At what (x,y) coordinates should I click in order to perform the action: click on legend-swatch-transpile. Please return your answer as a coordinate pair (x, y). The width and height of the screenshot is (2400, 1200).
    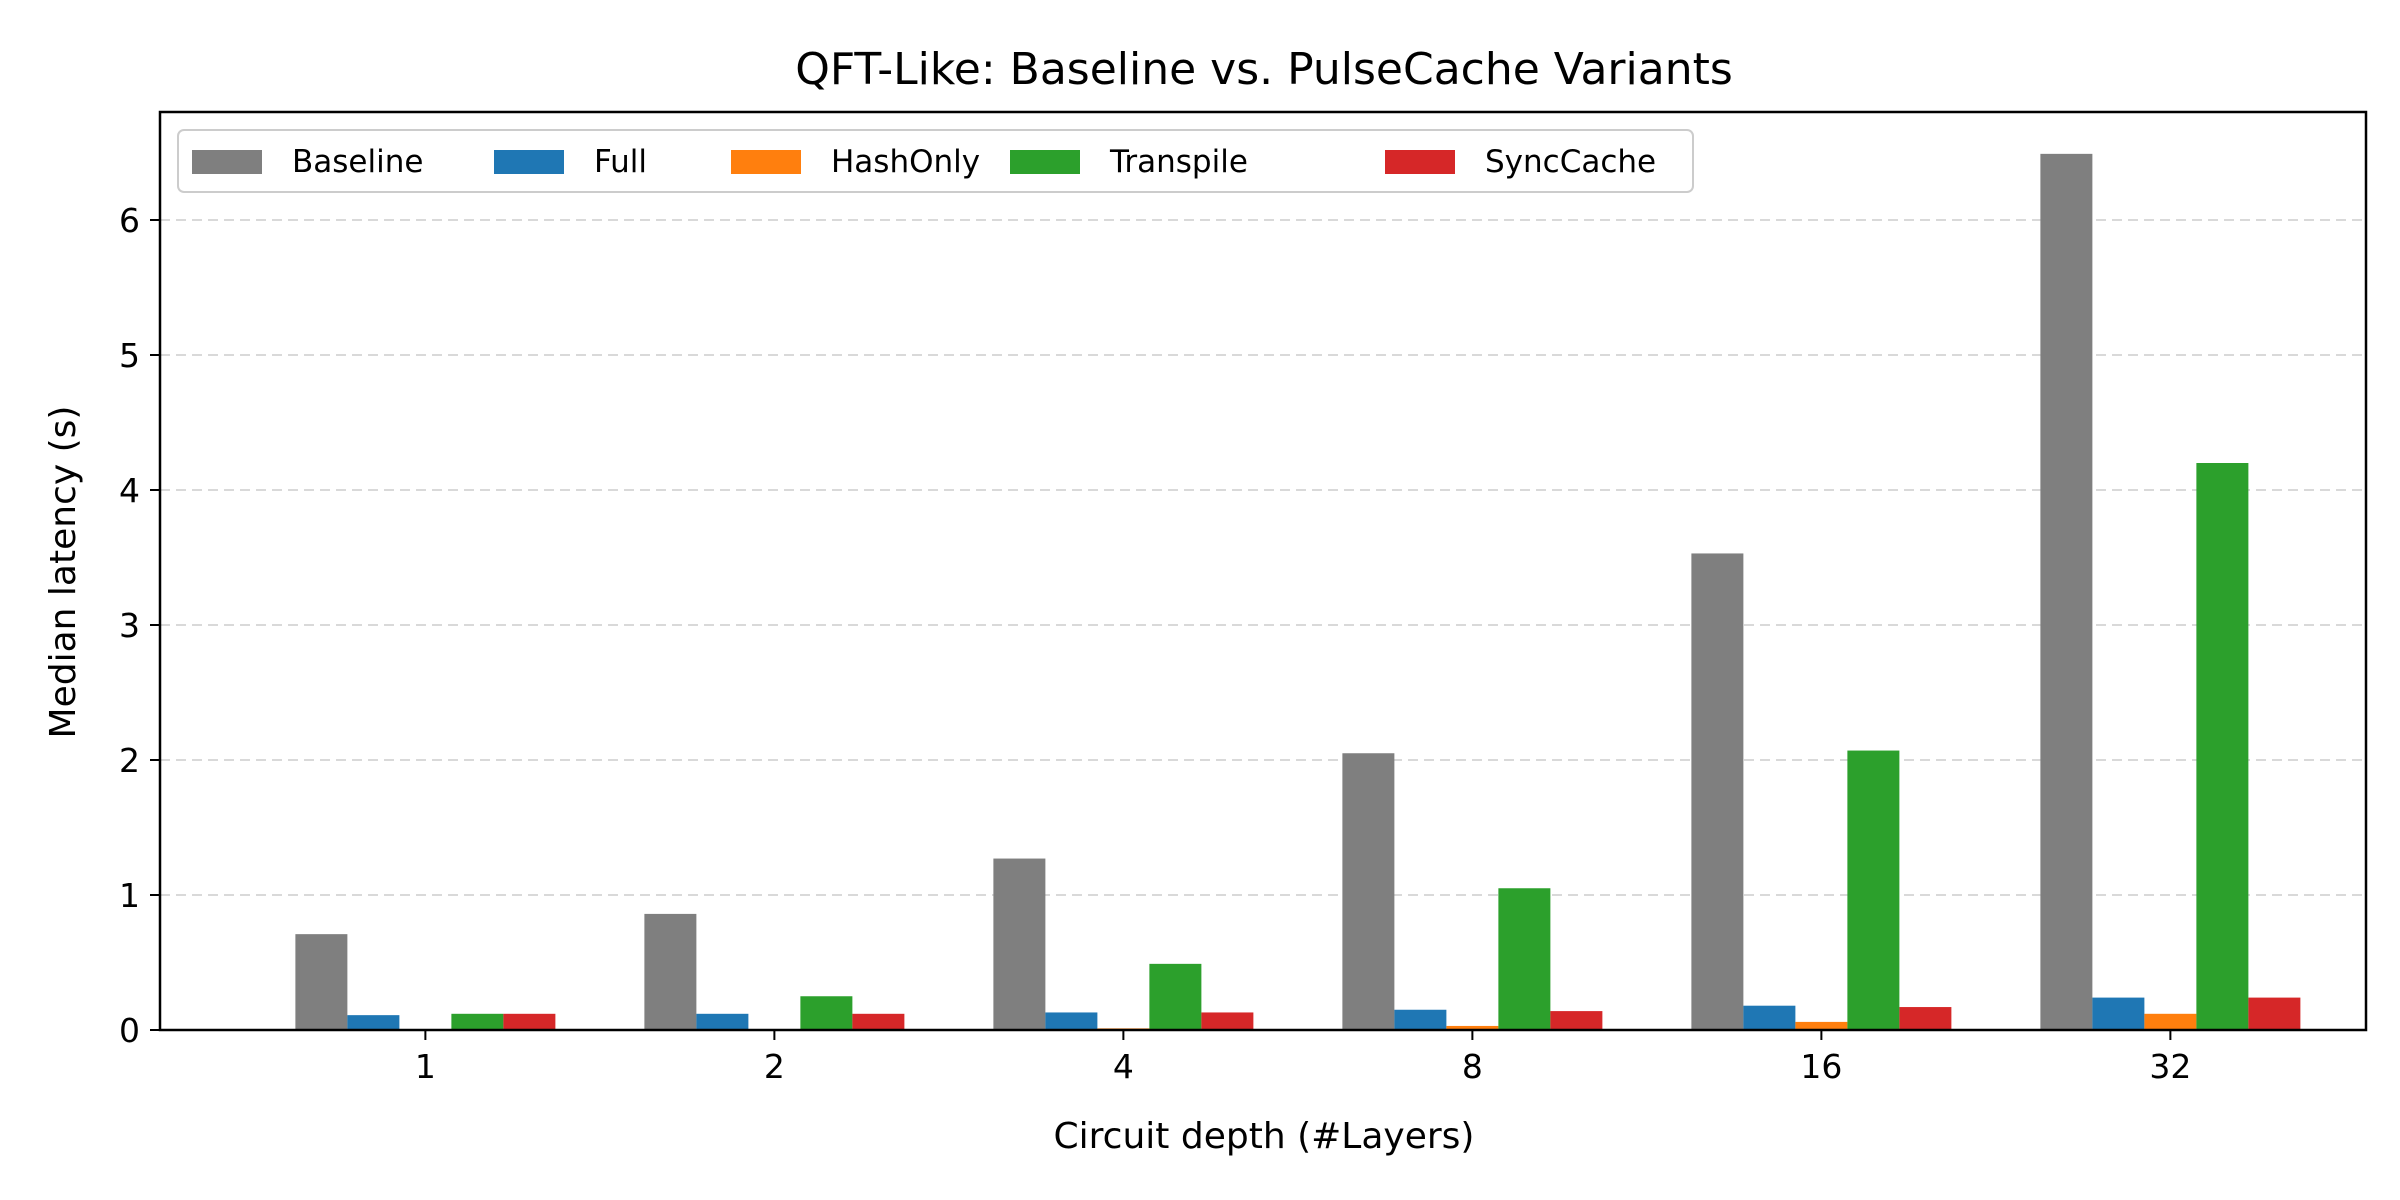
    Looking at the image, I should click on (1045, 162).